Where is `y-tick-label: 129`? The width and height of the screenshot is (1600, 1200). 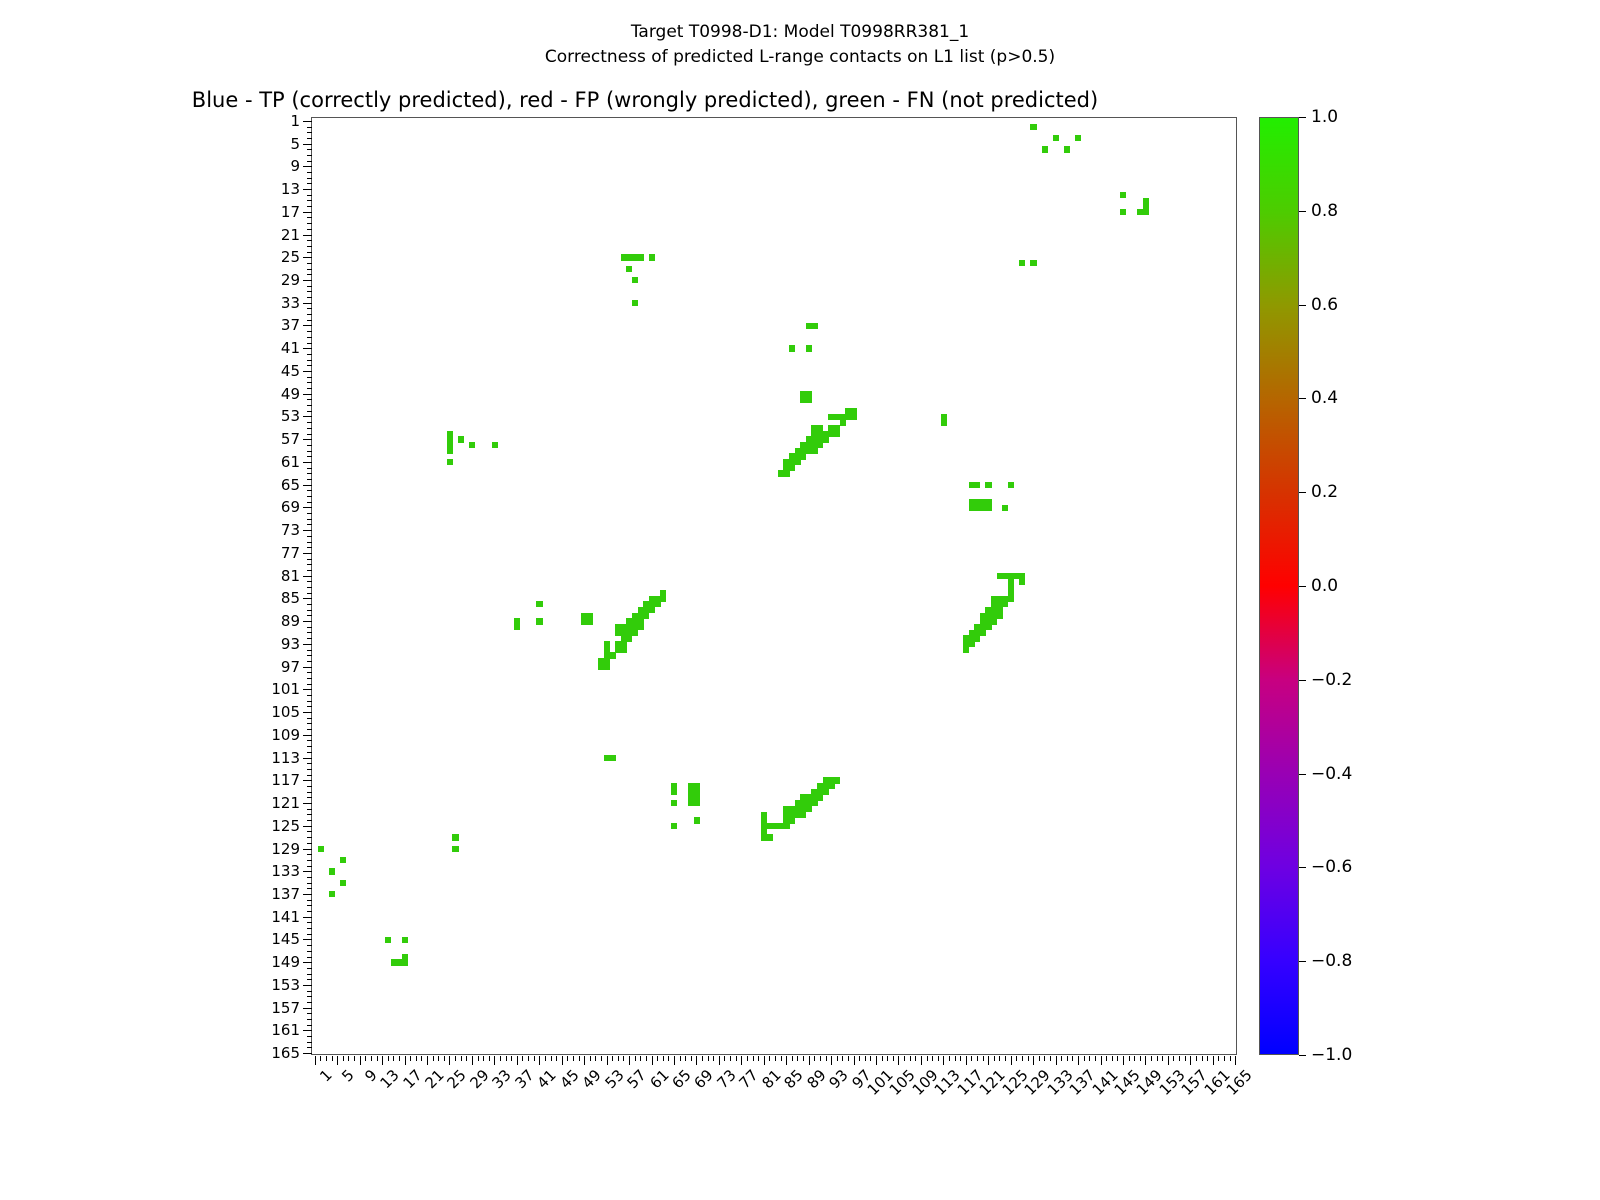
y-tick-label: 129 is located at coordinates (285, 848).